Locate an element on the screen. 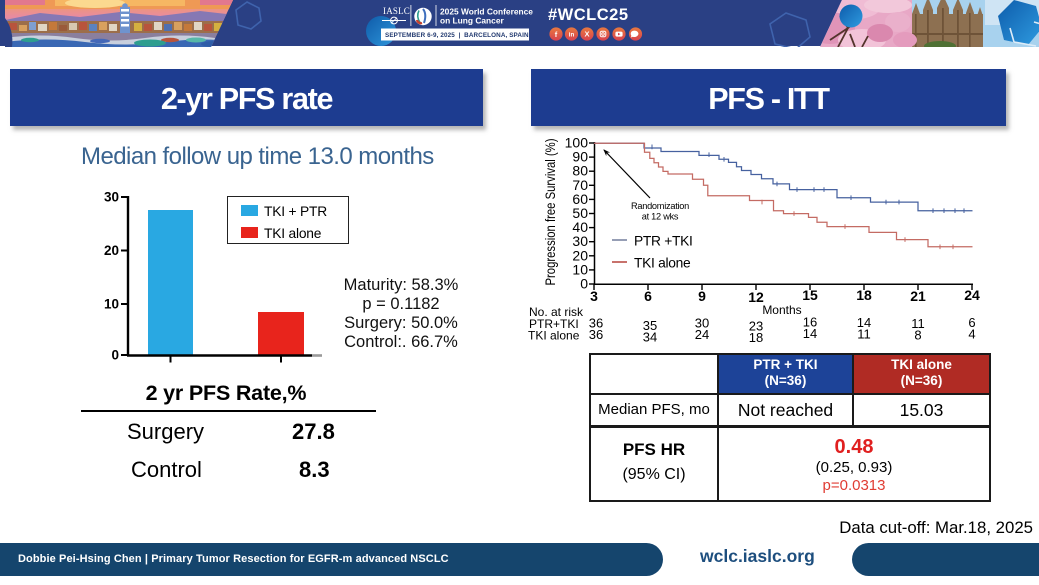 This screenshot has width=1039, height=585. svg-text: 21 is located at coordinates (918, 296).